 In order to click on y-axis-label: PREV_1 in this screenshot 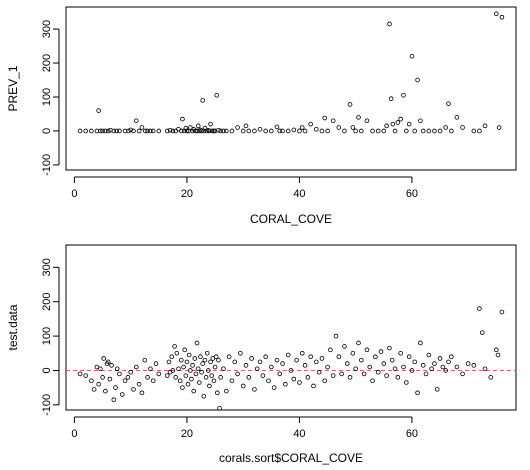, I will do `click(13, 88)`.